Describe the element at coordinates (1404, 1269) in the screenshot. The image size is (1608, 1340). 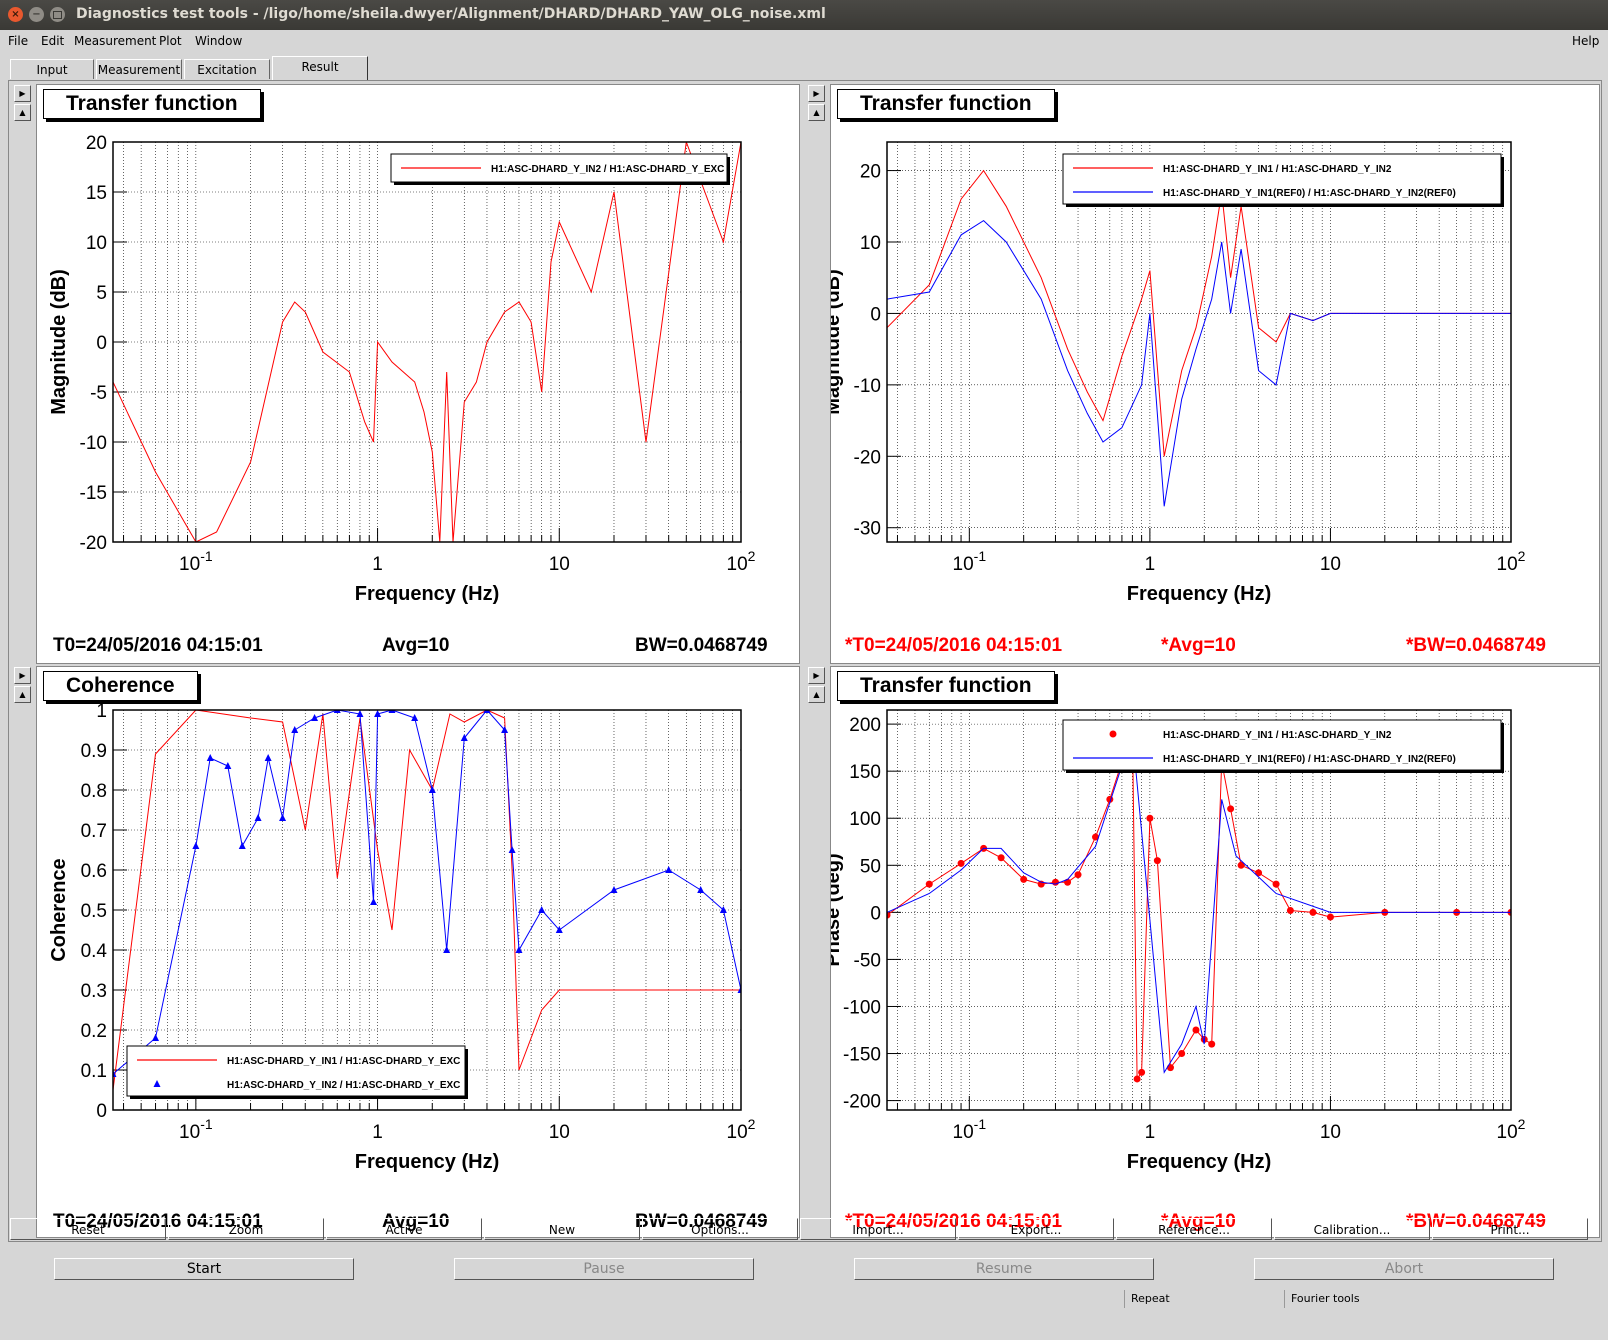
I see `abort-button: Abort` at that location.